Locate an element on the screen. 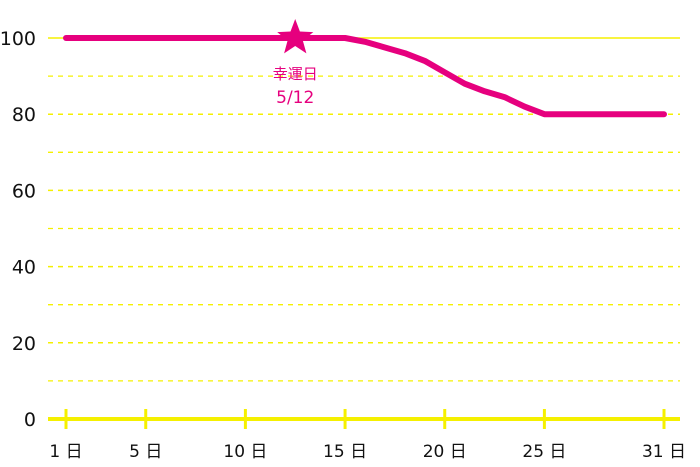 The image size is (700, 467). x-tick-label: 15 日 is located at coordinates (345, 452).